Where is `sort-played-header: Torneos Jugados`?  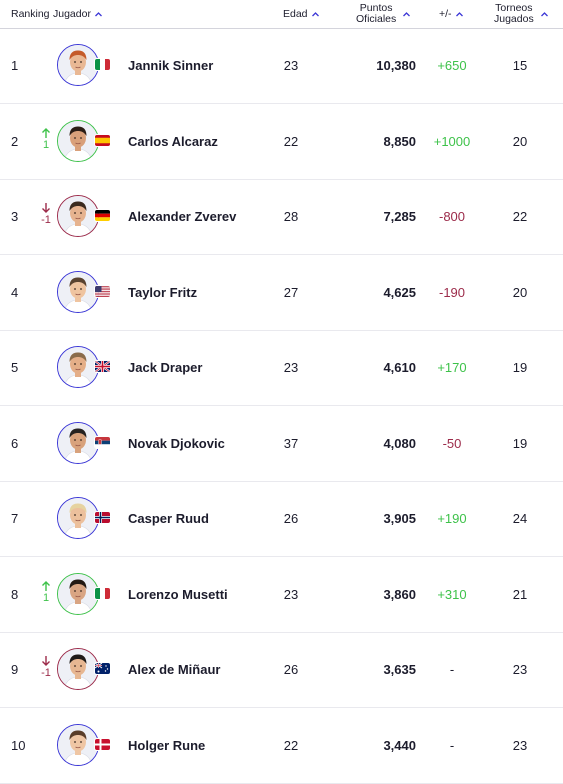 sort-played-header: Torneos Jugados is located at coordinates (521, 14).